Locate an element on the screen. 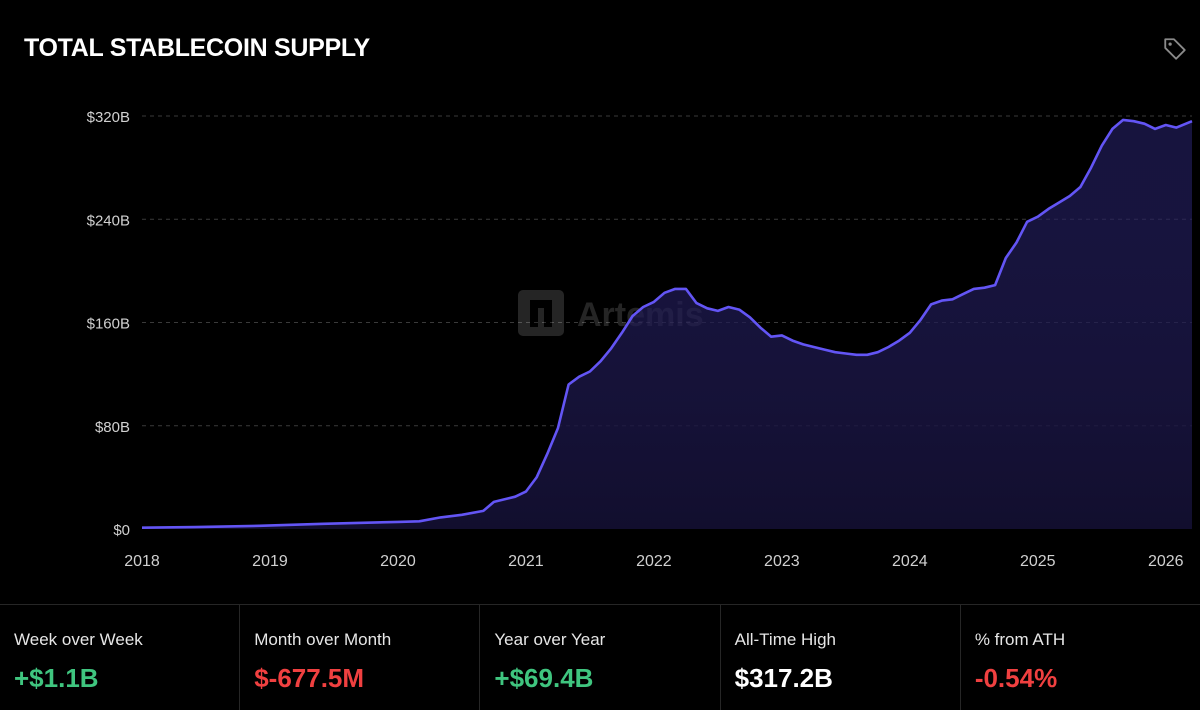 The height and width of the screenshot is (710, 1200). x-tick-label: 2023 is located at coordinates (782, 561).